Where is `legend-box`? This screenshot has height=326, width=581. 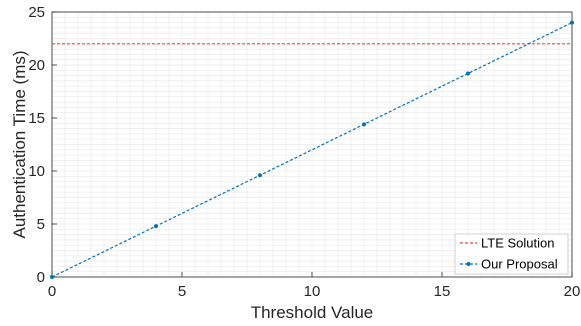
legend-box is located at coordinates (511, 254).